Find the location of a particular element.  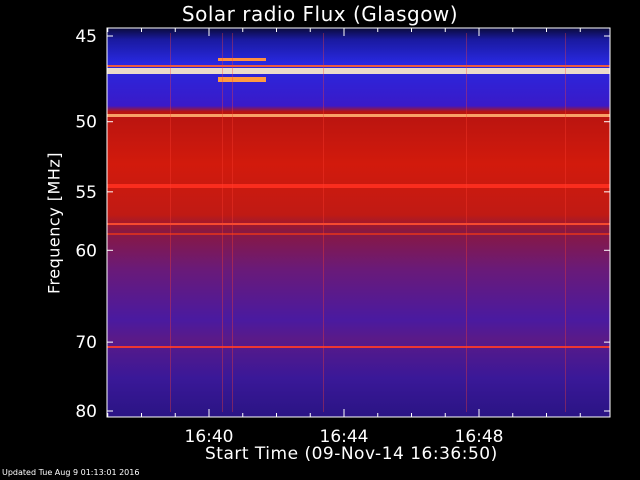

y-tick-label: 55 is located at coordinates (86, 193).